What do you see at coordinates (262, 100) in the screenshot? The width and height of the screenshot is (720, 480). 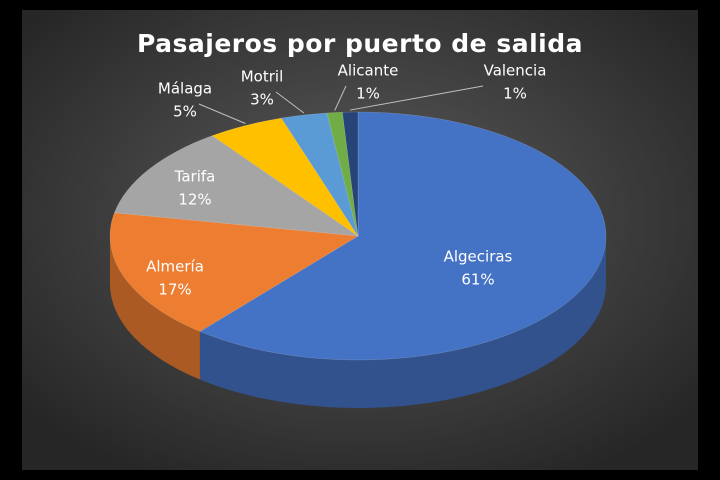 I see `slice-value-label: 3%` at bounding box center [262, 100].